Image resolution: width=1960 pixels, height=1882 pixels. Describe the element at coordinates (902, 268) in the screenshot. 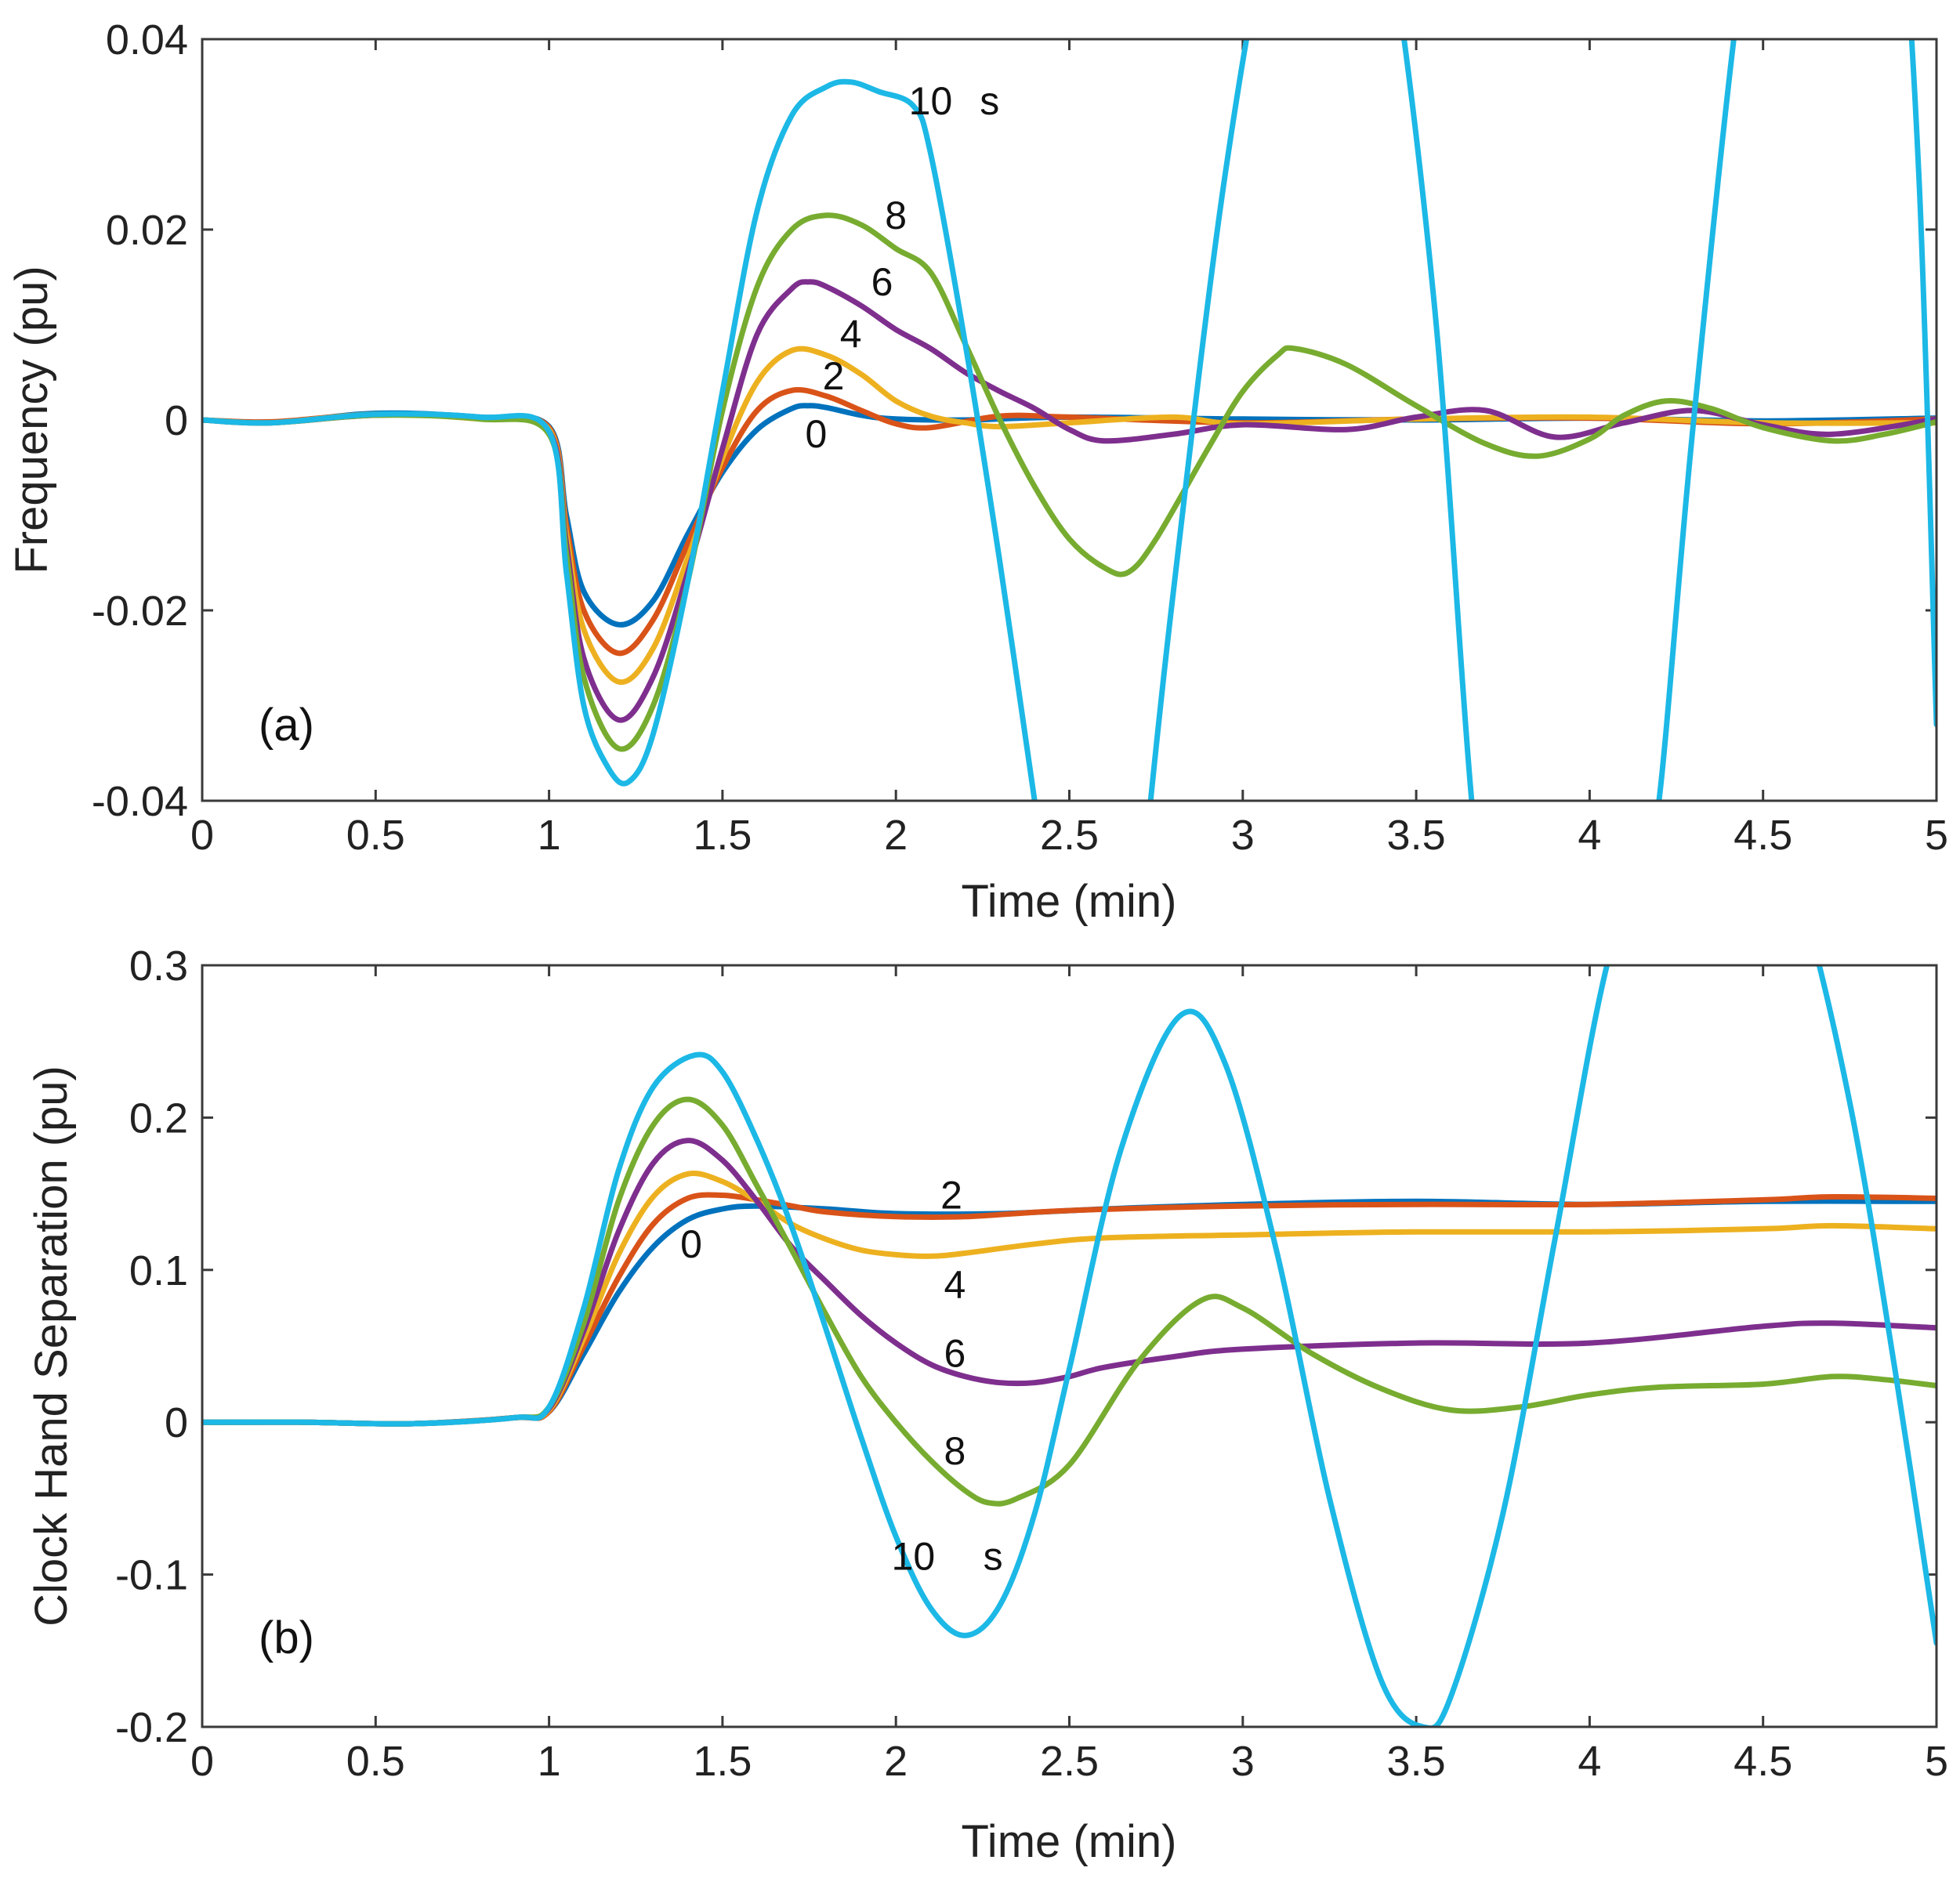

I see `curve-annotations: 10 s 8 642 0` at that location.